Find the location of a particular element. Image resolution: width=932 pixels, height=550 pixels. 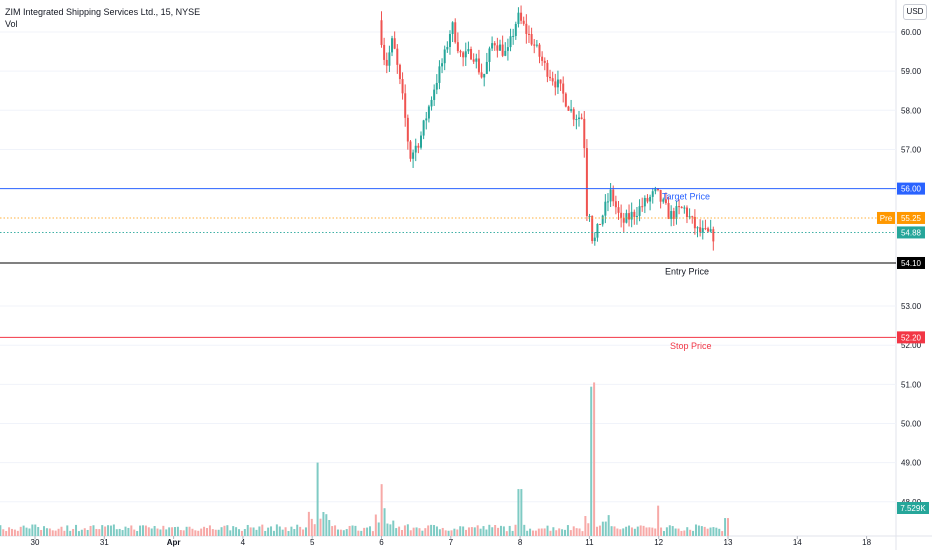

currency-button: USD is located at coordinates (915, 12).